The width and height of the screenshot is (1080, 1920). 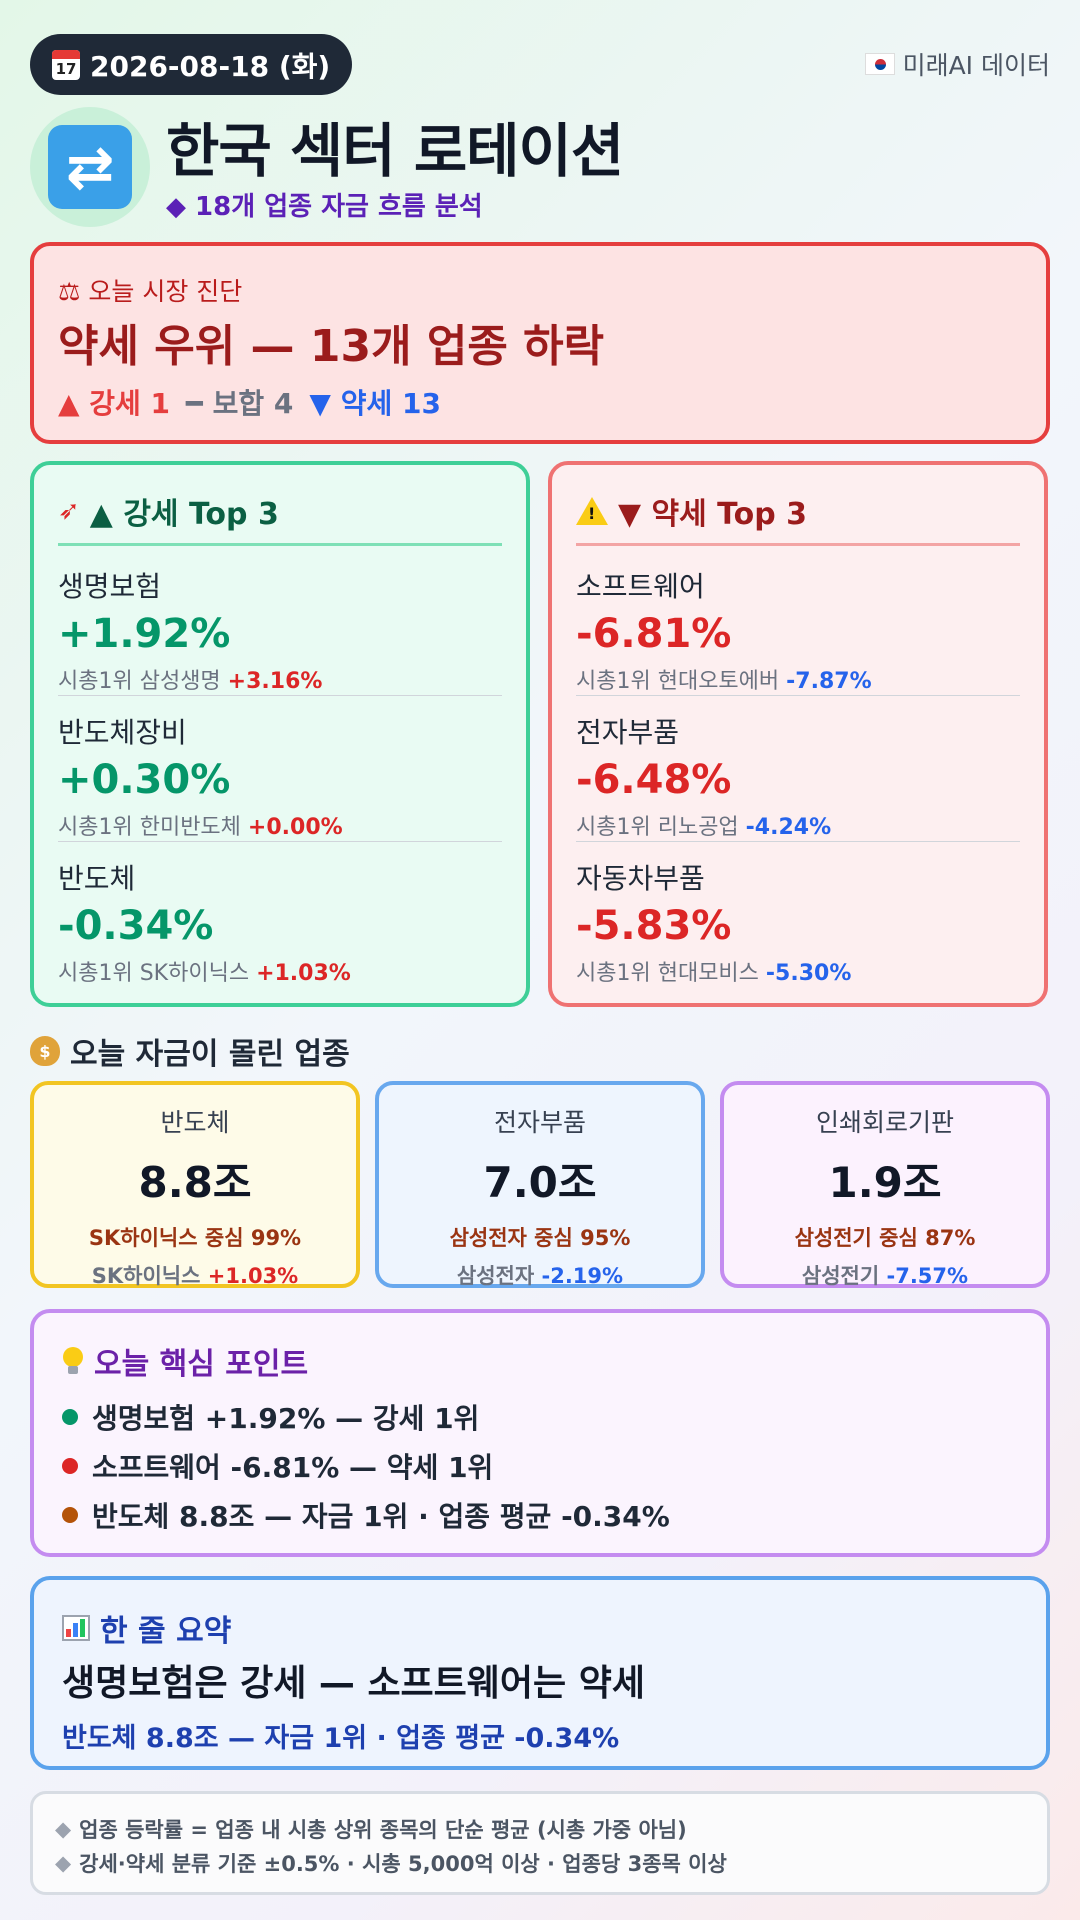 I want to click on money-bag-icon: $, so click(x=45, y=1051).